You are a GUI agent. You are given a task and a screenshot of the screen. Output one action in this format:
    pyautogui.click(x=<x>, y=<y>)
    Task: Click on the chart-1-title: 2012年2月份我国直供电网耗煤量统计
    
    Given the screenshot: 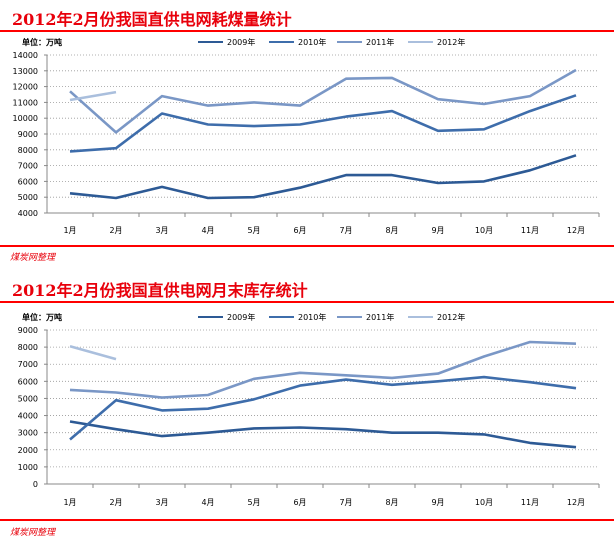 What is the action you would take?
    pyautogui.click(x=152, y=19)
    